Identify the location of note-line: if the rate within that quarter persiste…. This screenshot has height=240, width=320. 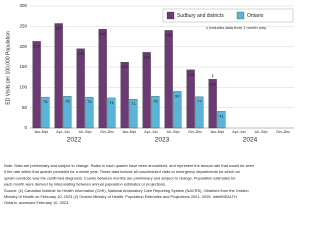
(122, 171).